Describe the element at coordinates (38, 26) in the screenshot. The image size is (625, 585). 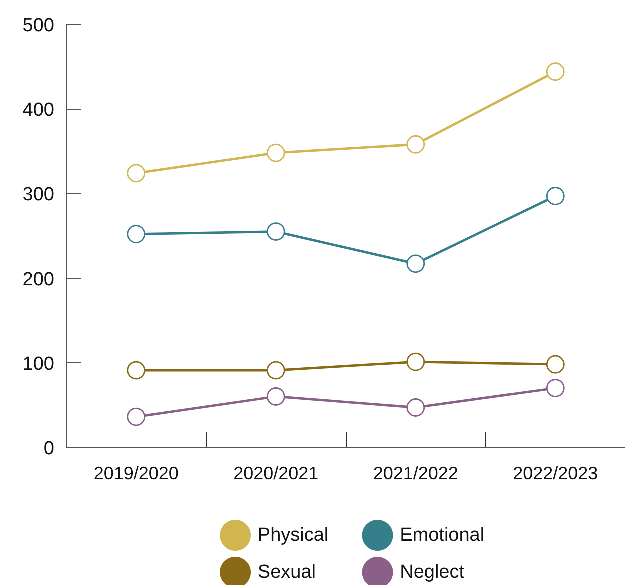
I see `y-tick-label: 500` at that location.